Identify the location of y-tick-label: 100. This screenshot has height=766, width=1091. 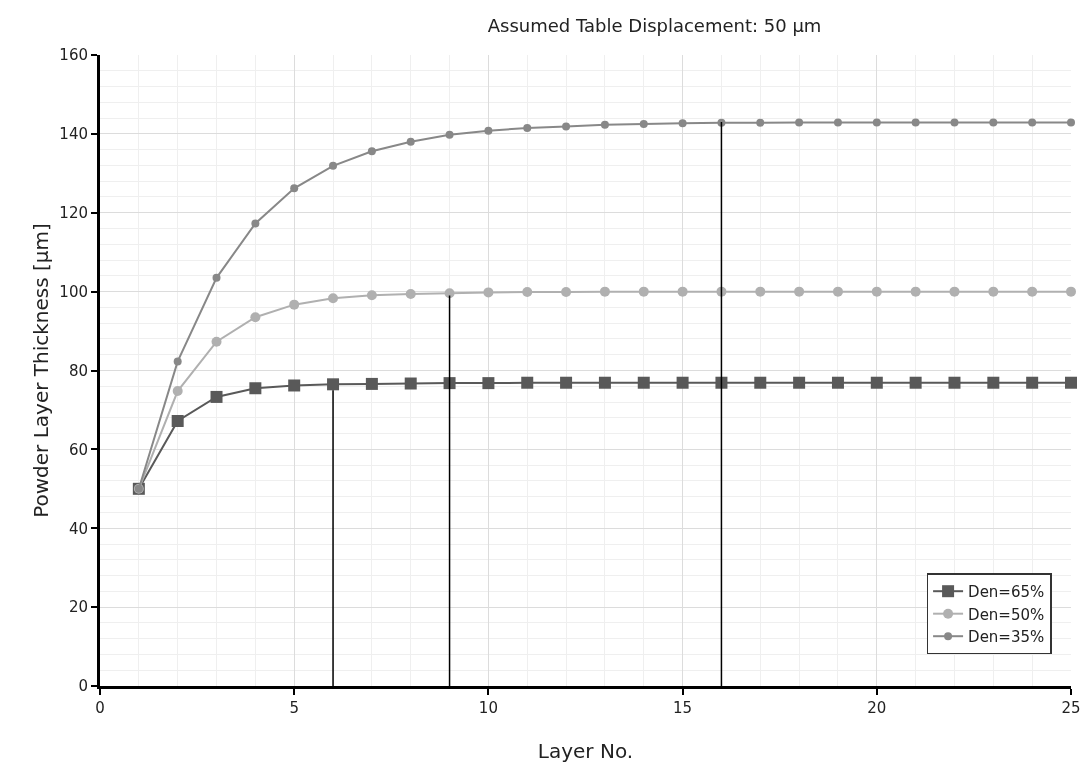
(73, 291).